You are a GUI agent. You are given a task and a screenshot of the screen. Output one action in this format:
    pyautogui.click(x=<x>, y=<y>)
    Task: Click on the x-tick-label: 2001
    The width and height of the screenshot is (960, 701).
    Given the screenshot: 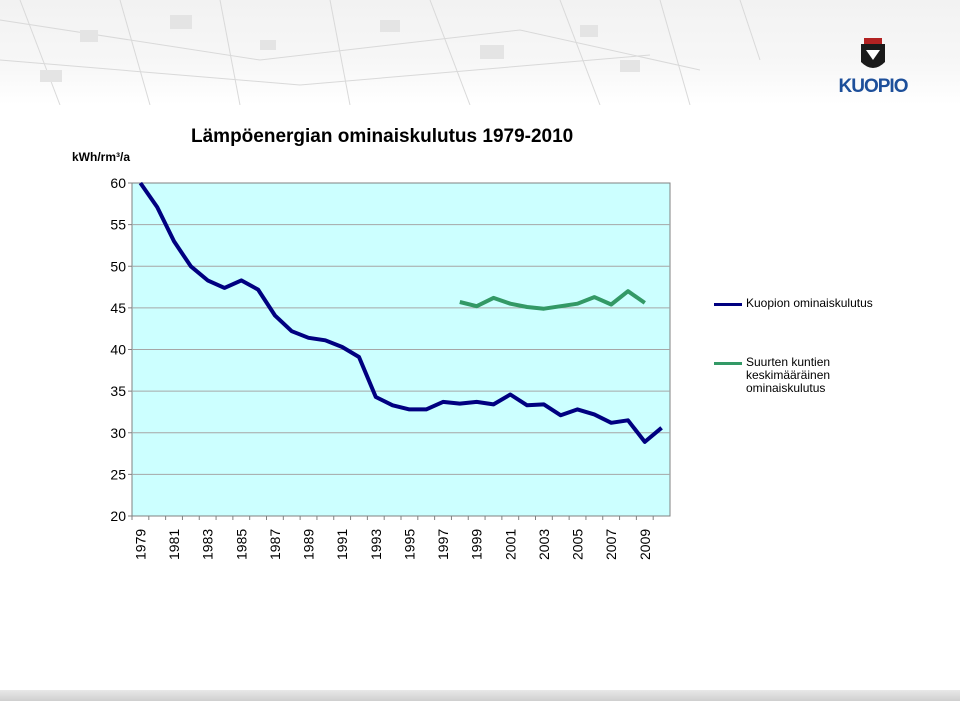 What is the action you would take?
    pyautogui.click(x=510, y=544)
    